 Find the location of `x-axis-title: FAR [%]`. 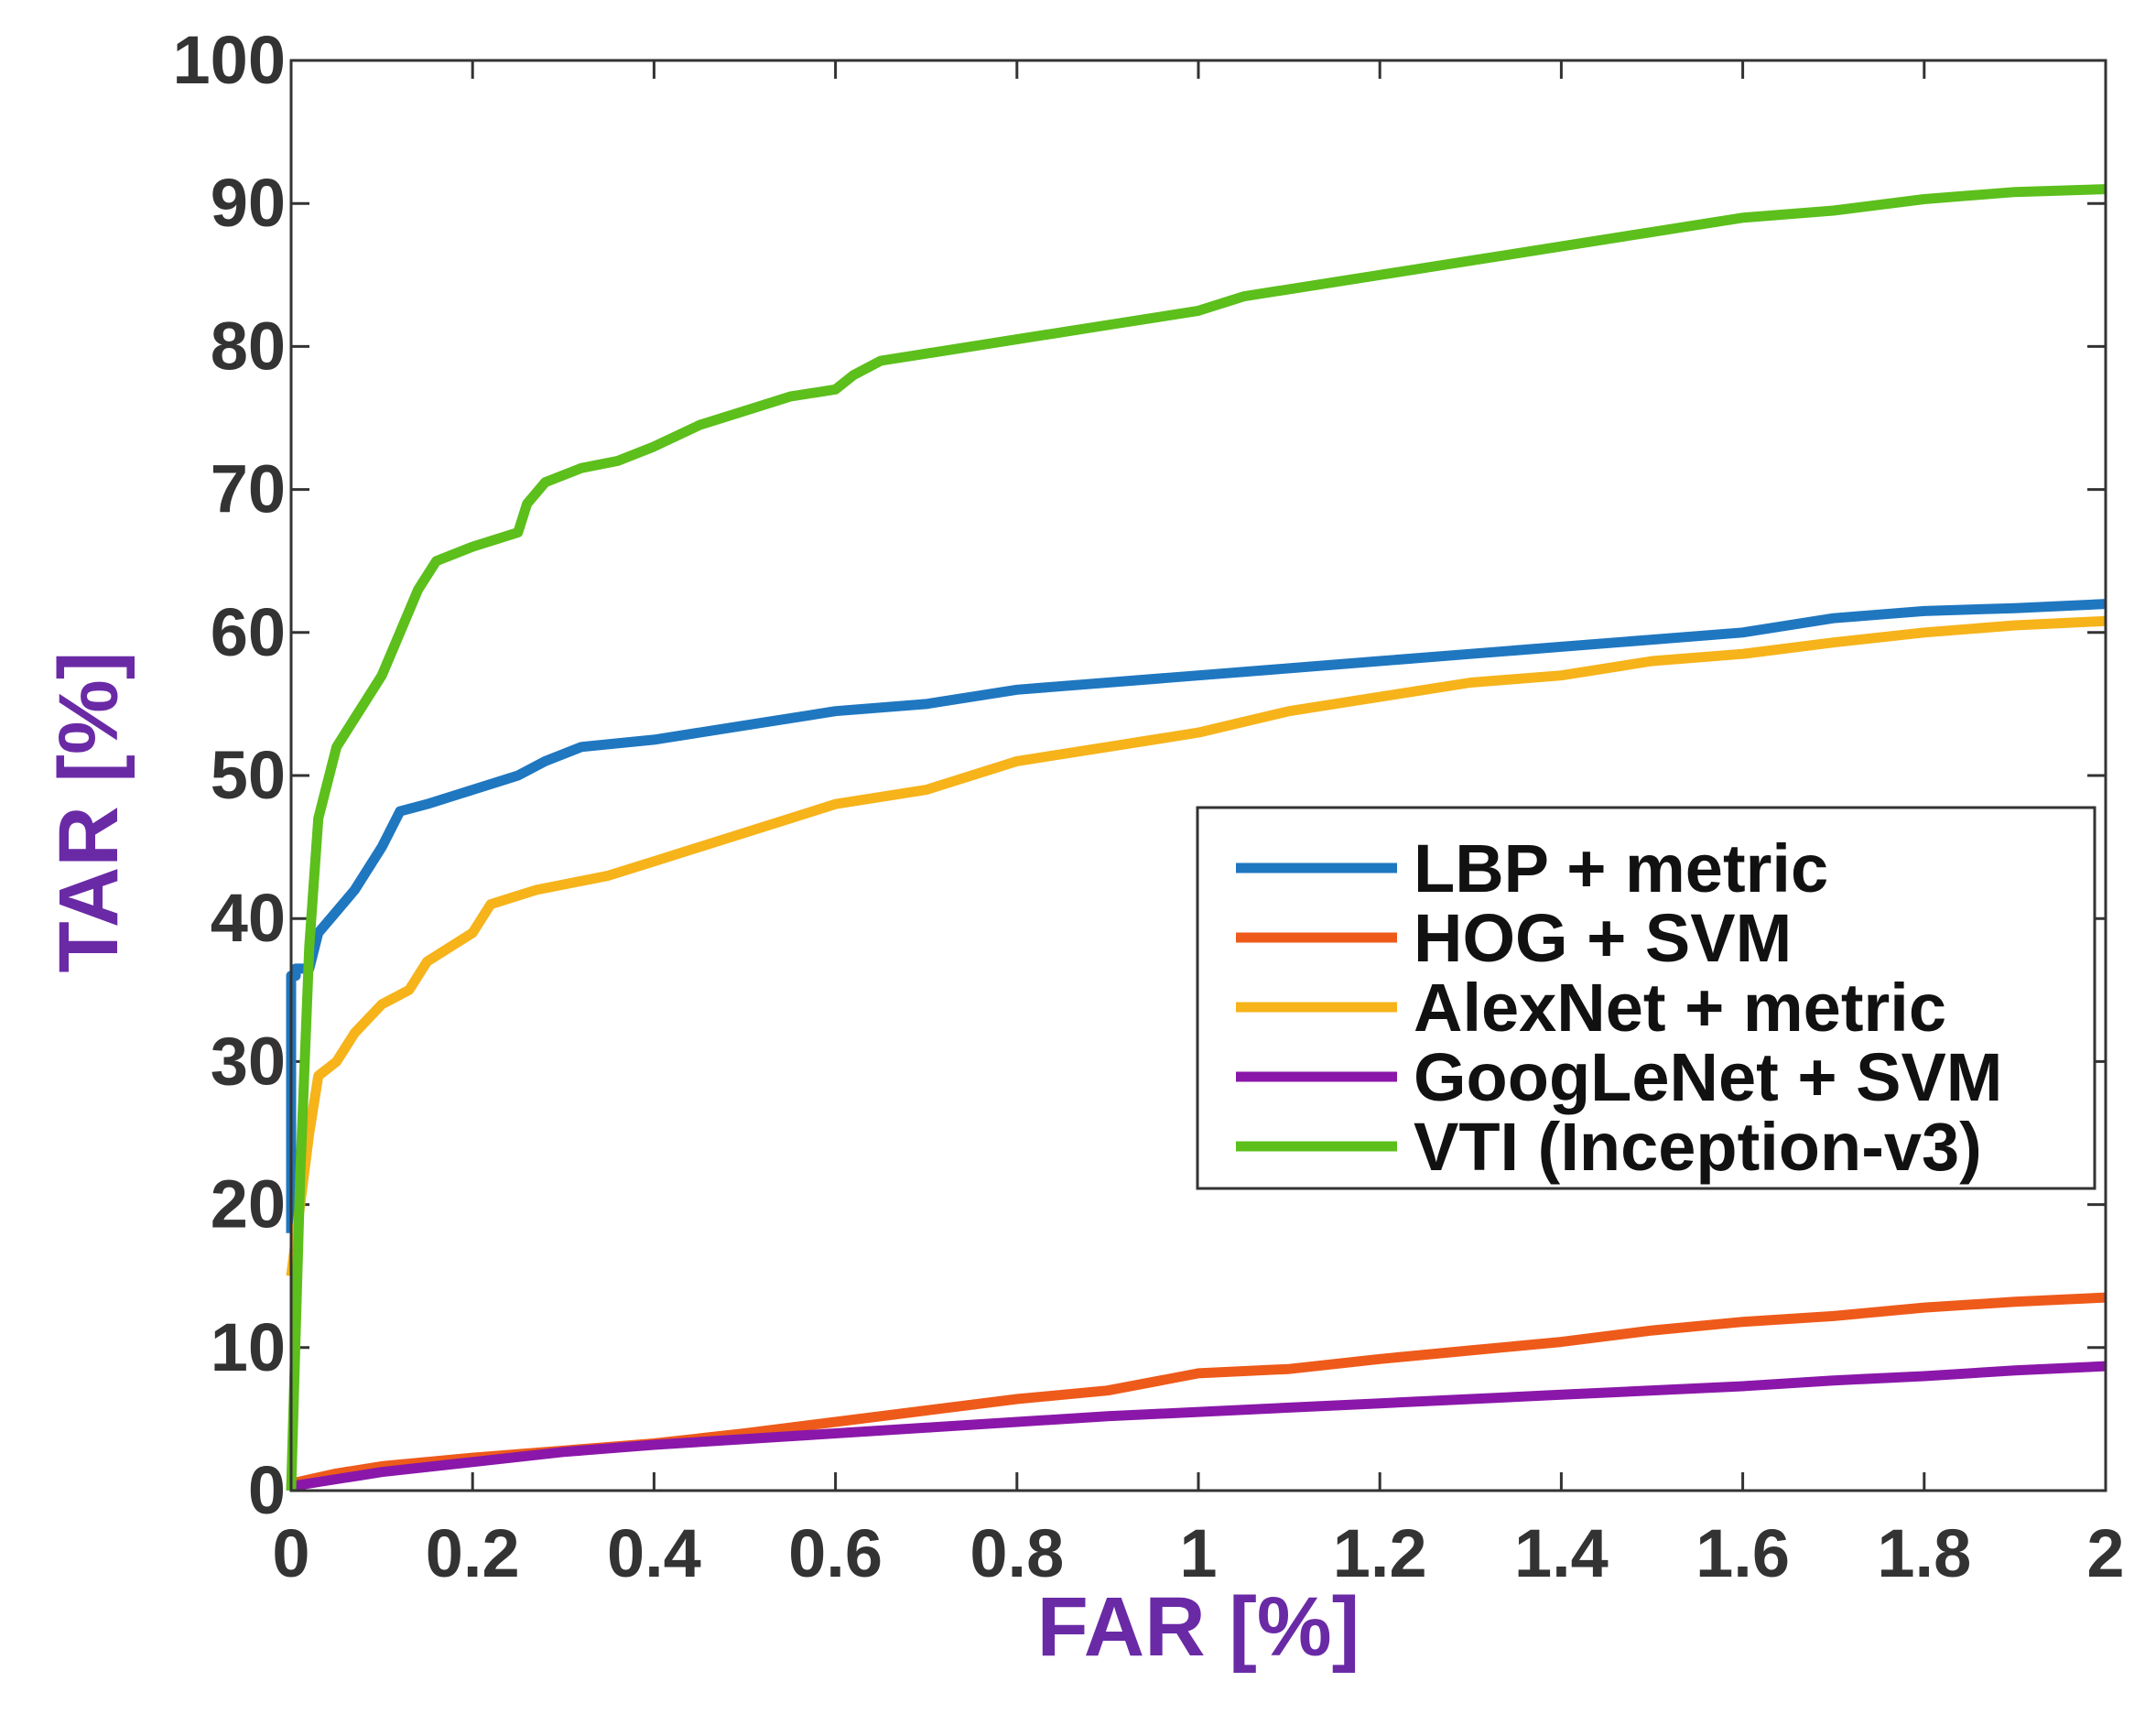

x-axis-title: FAR [%] is located at coordinates (1198, 1627).